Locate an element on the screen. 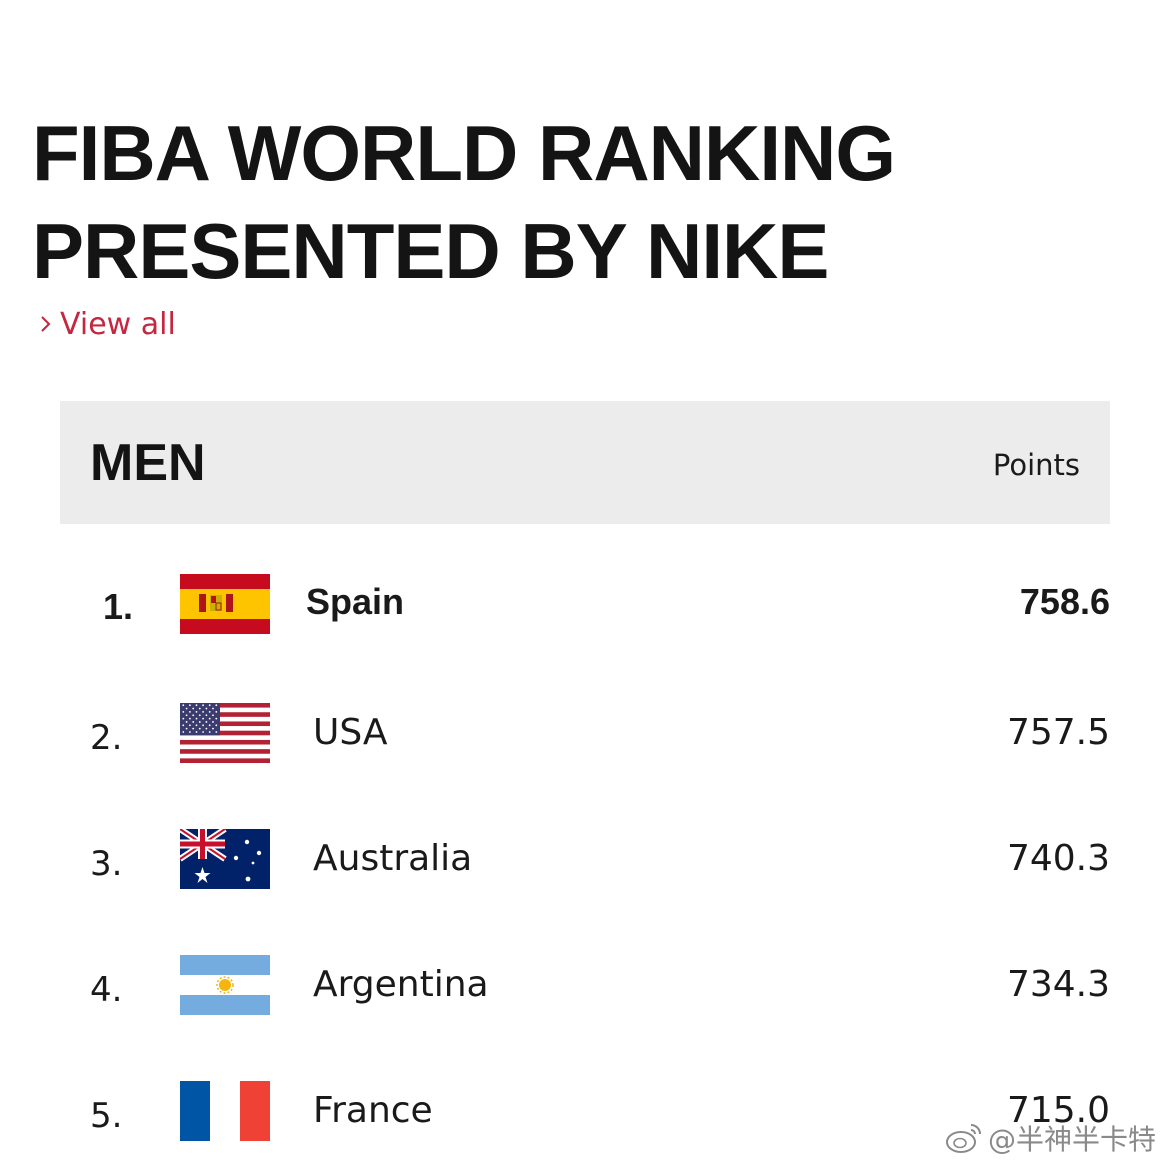 Image resolution: width=1170 pixels, height=1170 pixels. title-line-1: FIBA WORLD RANKING is located at coordinates (464, 153).